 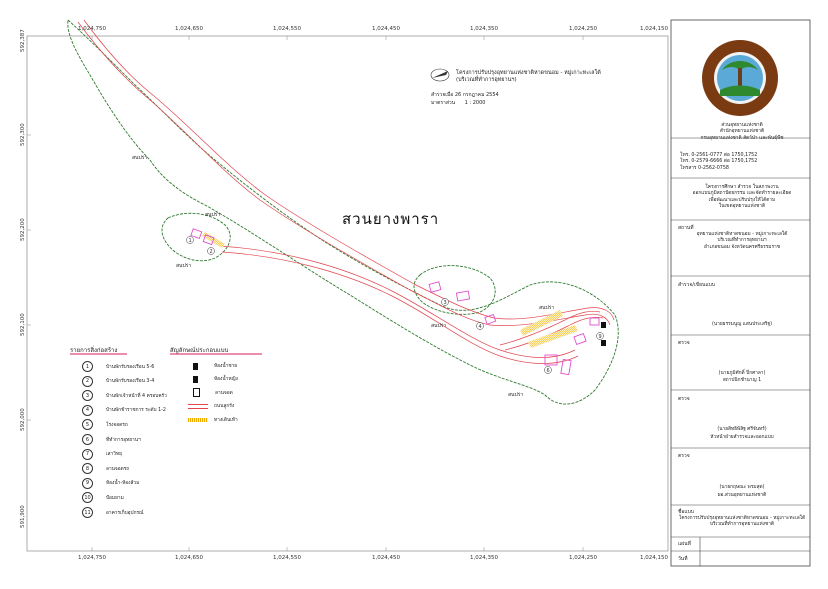 What do you see at coordinates (87, 469) in the screenshot?
I see `building-number-badge: 8` at bounding box center [87, 469].